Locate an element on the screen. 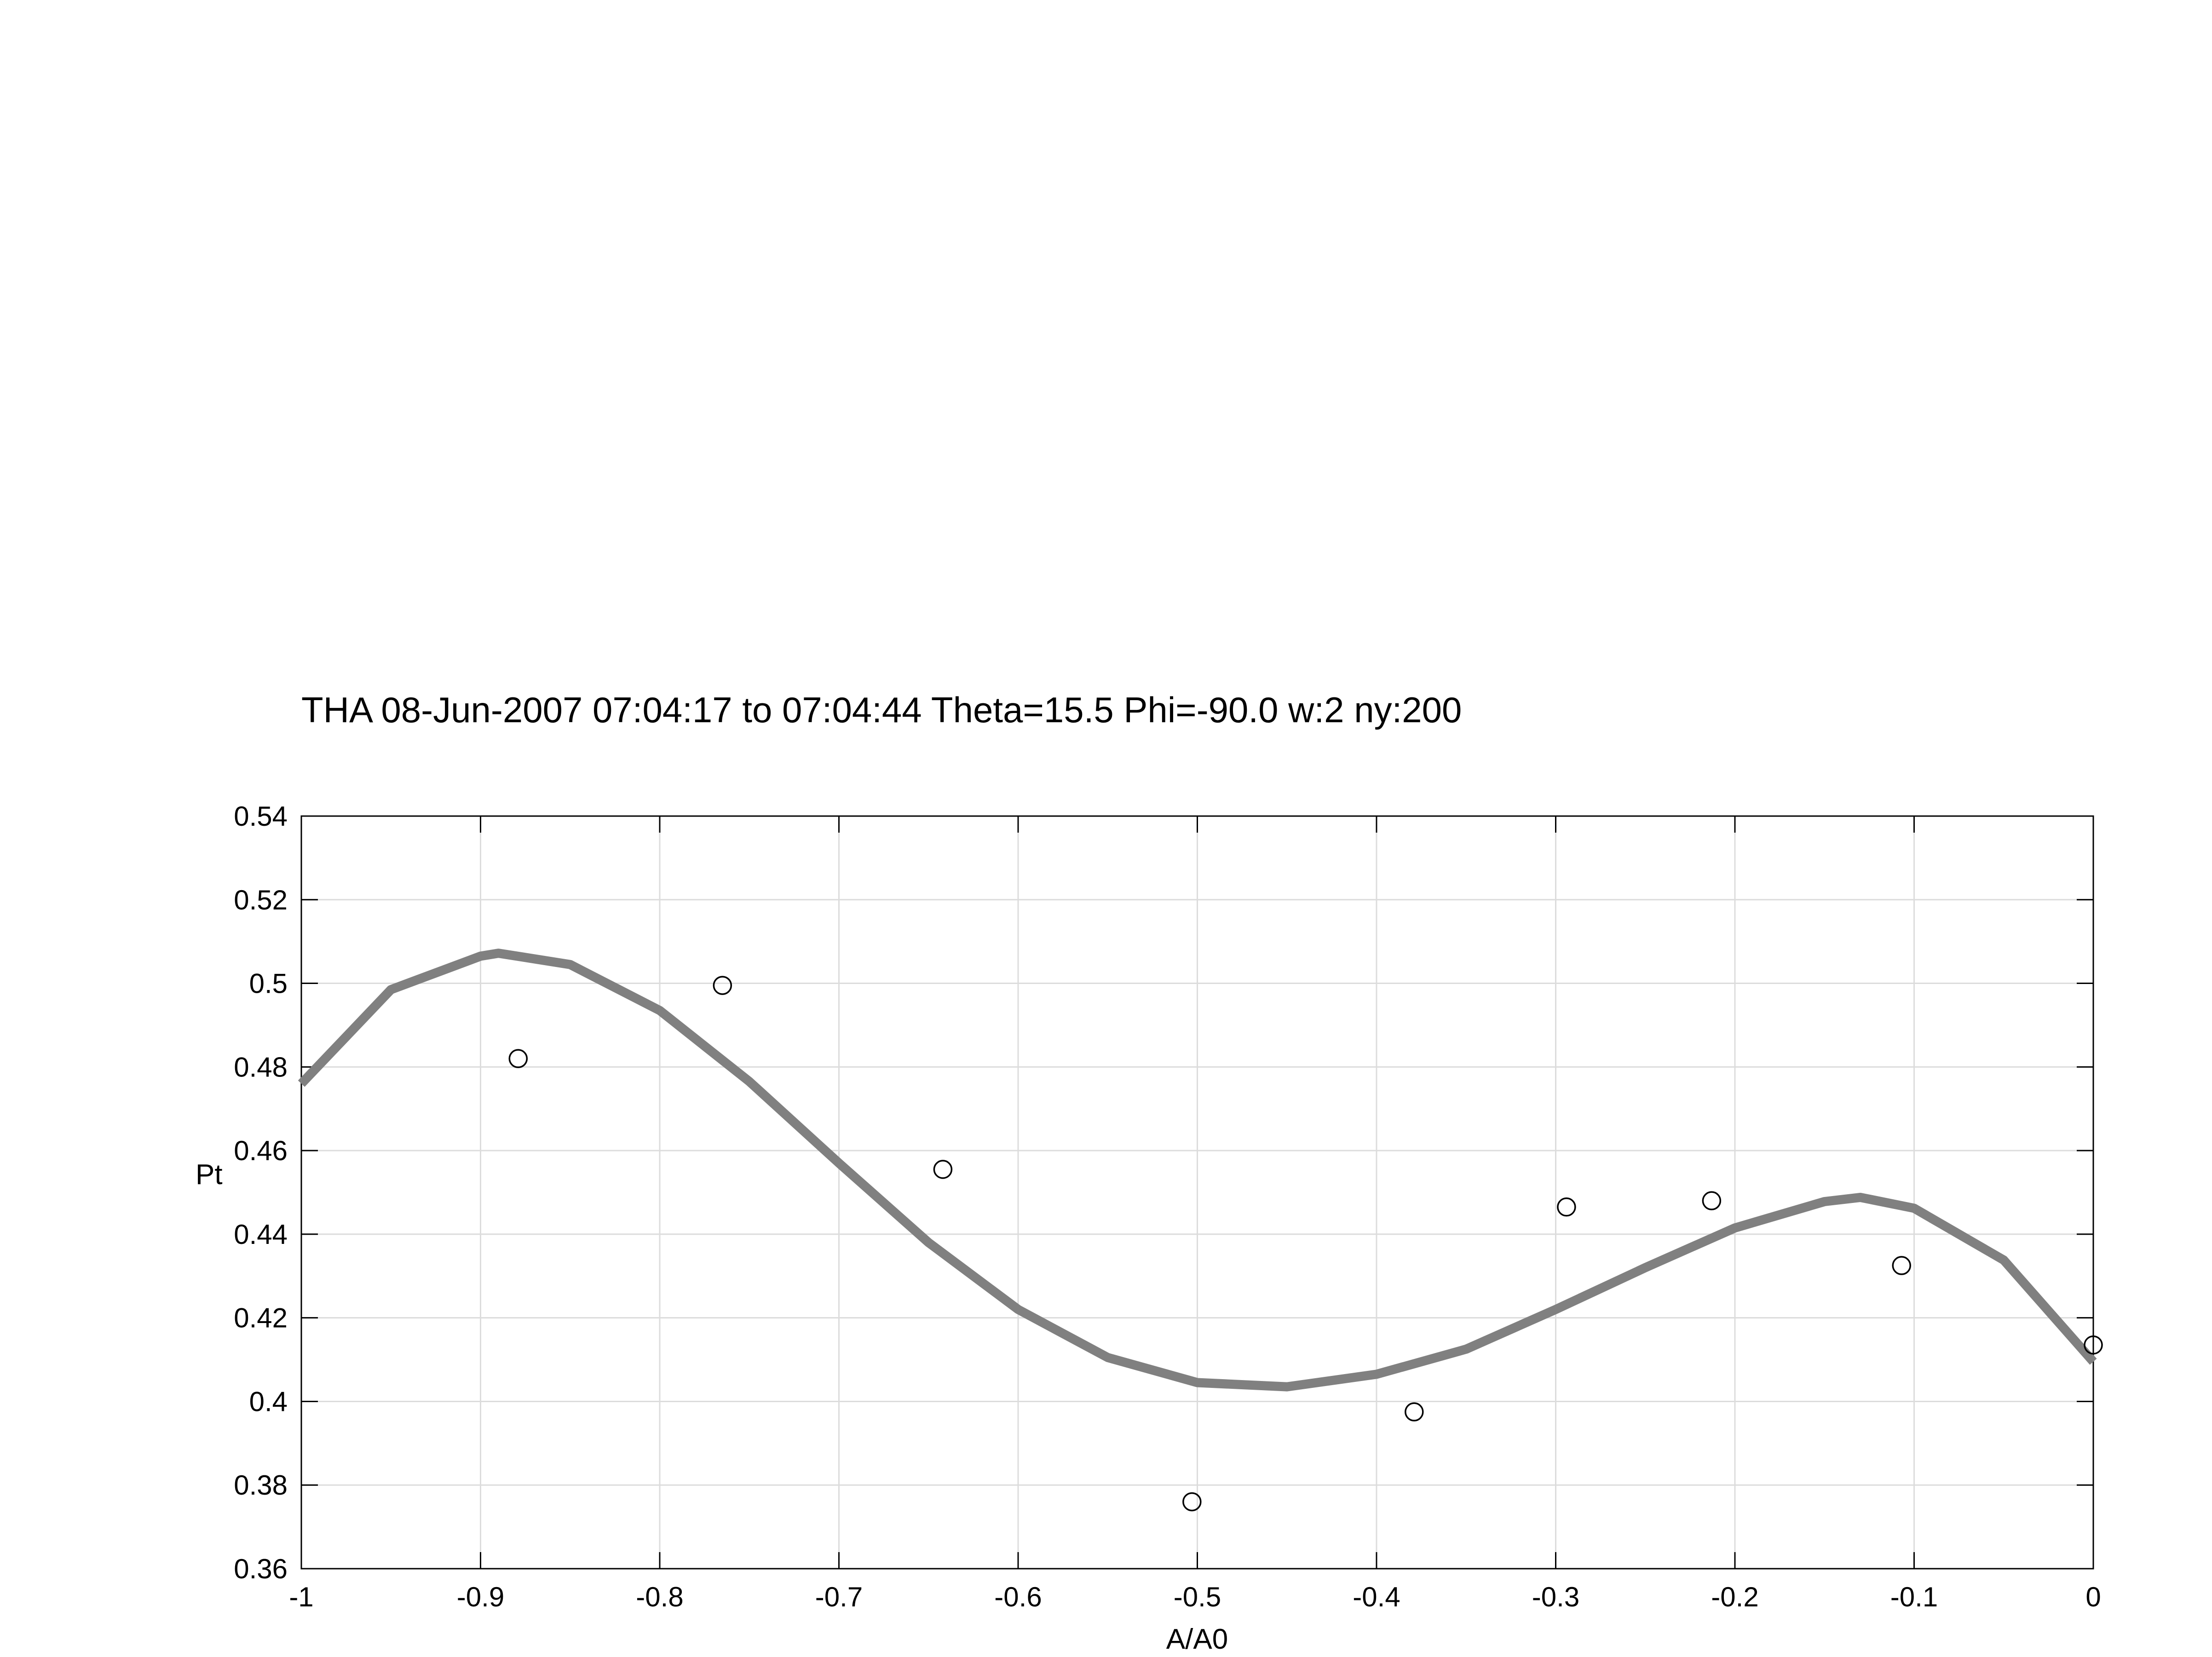  x-tick-label: -0.3 is located at coordinates (1555, 1597).